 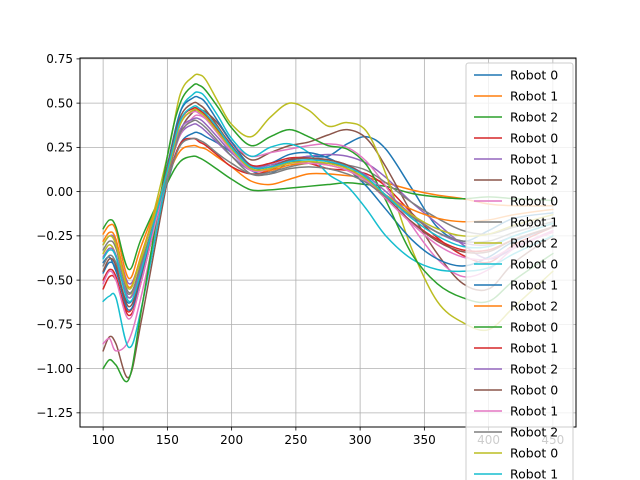 What do you see at coordinates (167, 440) in the screenshot?
I see `x-tick-label: 150` at bounding box center [167, 440].